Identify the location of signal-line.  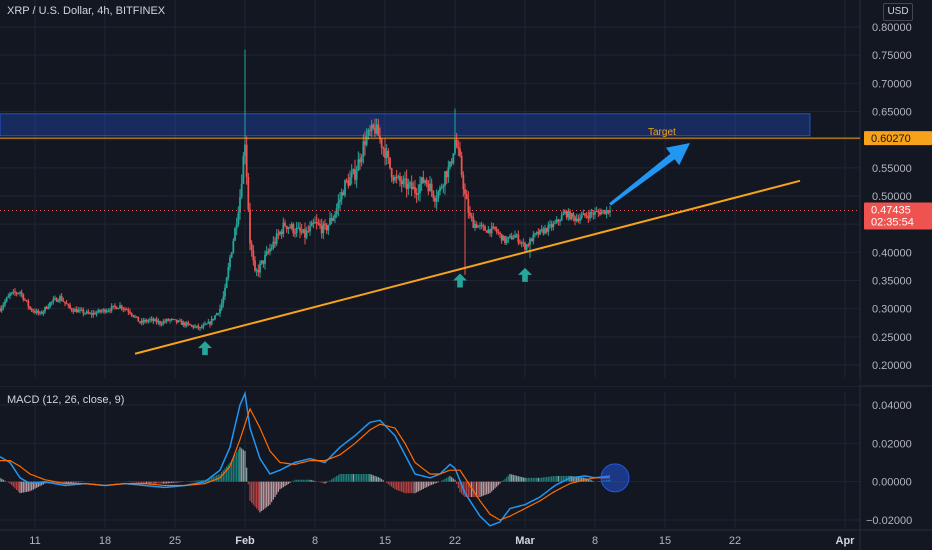
(305, 464).